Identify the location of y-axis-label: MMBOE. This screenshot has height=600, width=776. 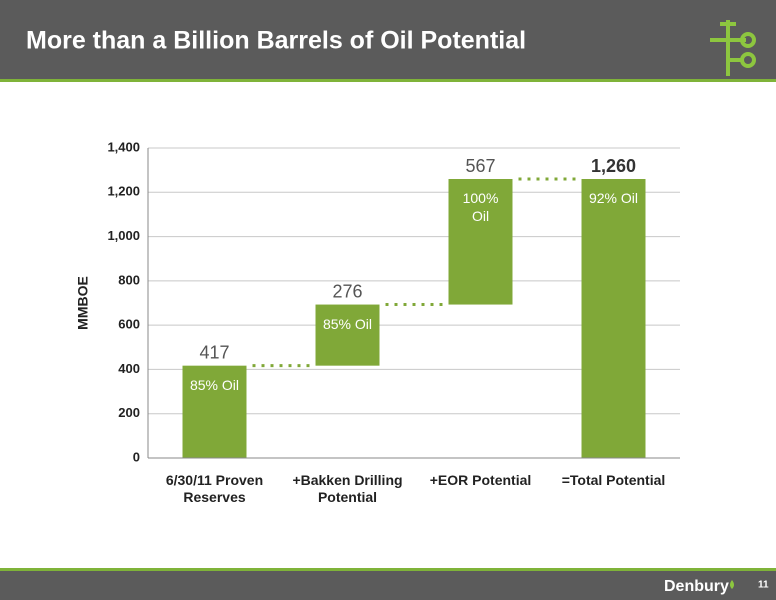
(83, 303).